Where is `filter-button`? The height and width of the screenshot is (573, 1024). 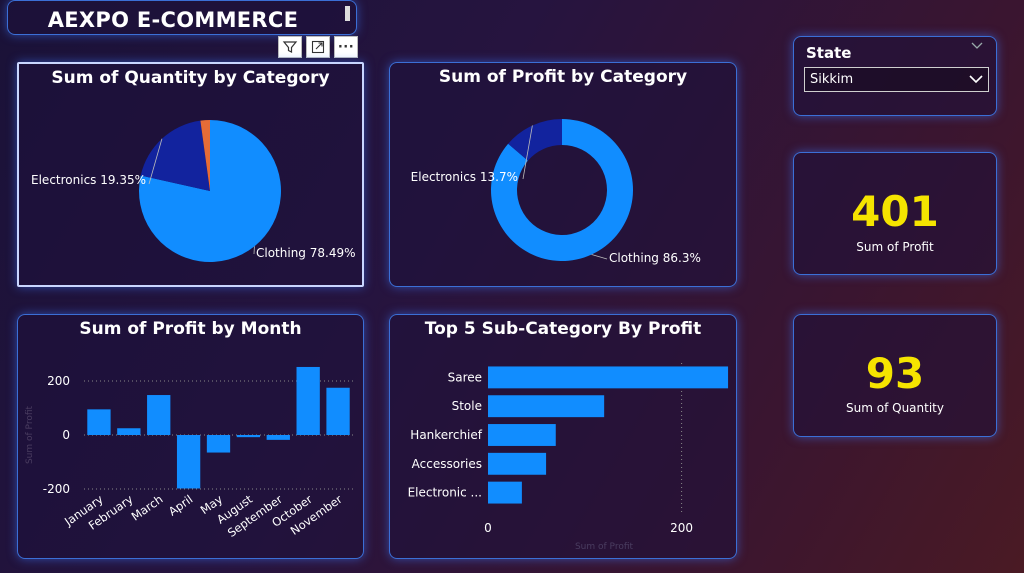
filter-button is located at coordinates (290, 47).